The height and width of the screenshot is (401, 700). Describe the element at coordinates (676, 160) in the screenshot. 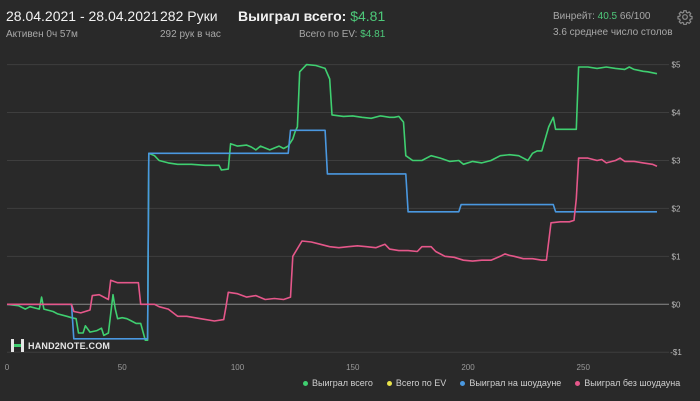

I see `y-tick-label: $3` at that location.